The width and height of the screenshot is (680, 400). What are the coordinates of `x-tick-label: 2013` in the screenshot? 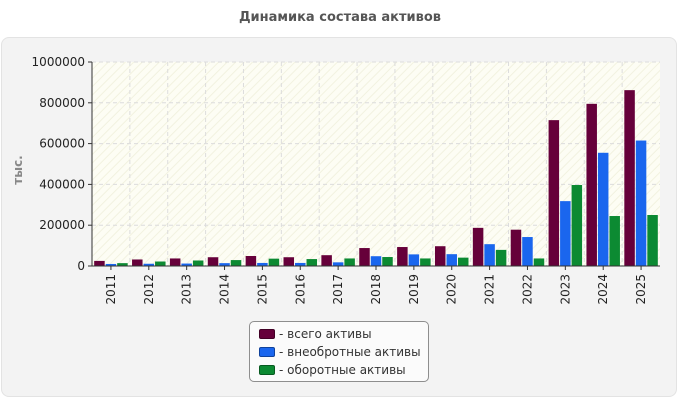 It's located at (187, 289).